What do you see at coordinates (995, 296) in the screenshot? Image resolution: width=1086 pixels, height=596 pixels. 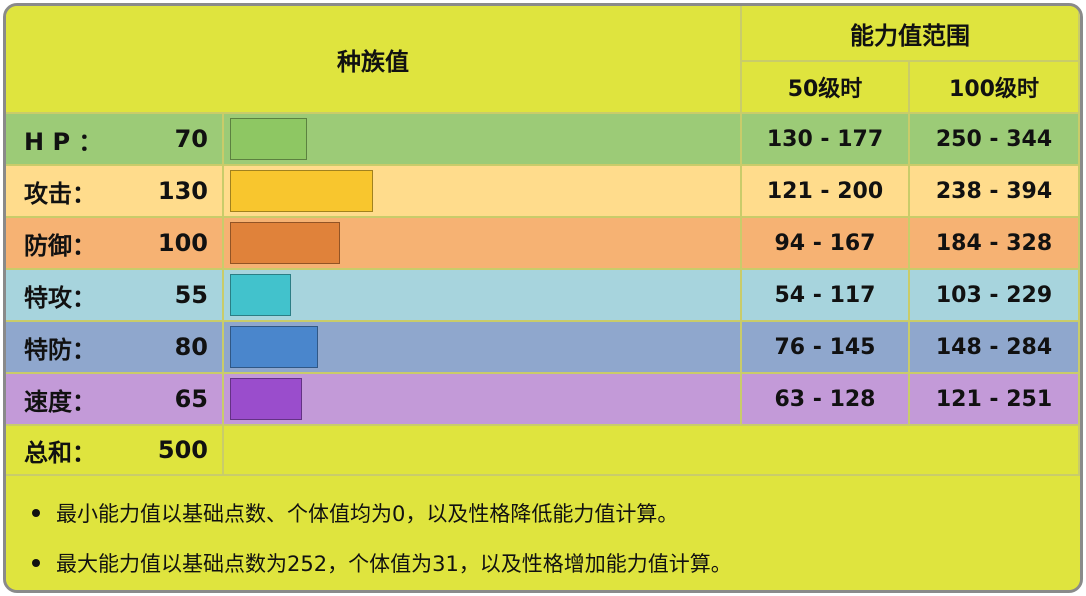 I see `lv100-range: 103 - 229` at bounding box center [995, 296].